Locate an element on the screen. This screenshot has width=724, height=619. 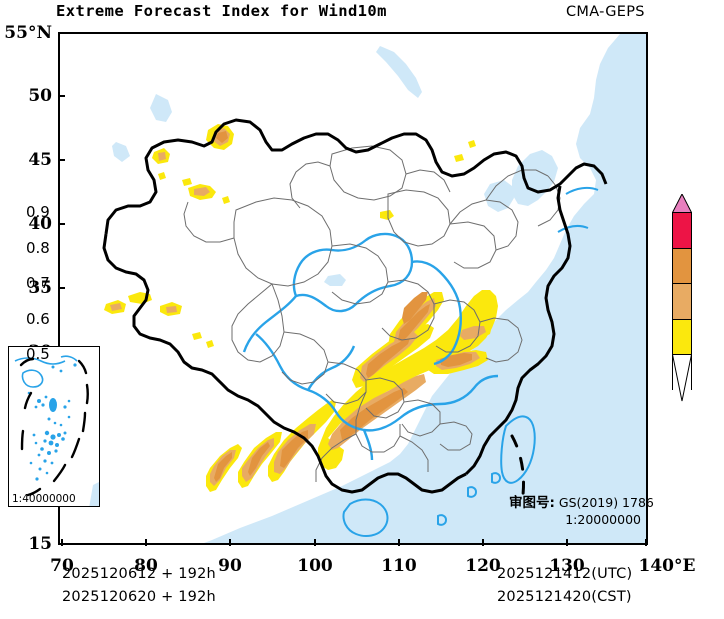
x-tick-label: 70 is located at coordinates (62, 566).